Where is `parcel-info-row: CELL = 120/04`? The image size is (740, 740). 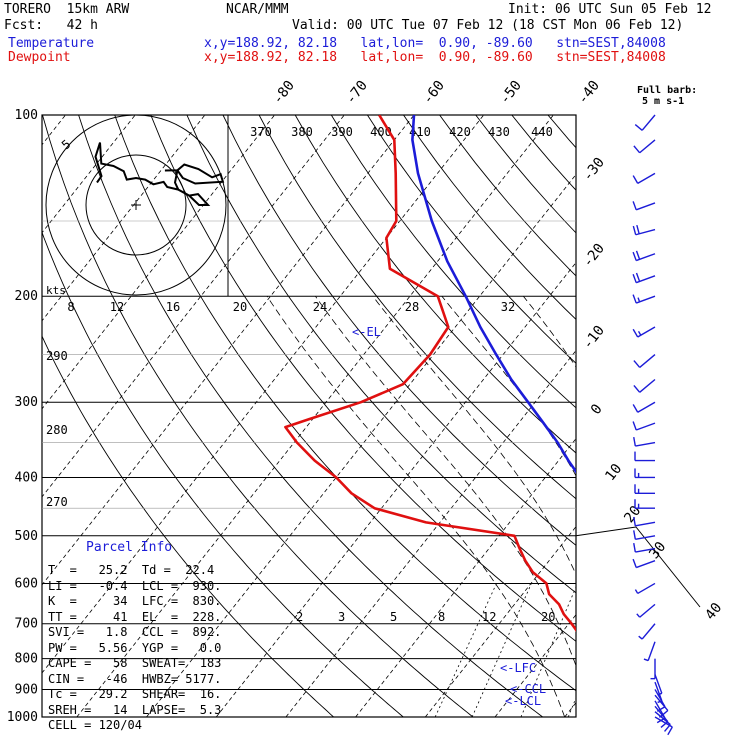
parcel-info-row: CELL = 120/04 is located at coordinates (95, 725).